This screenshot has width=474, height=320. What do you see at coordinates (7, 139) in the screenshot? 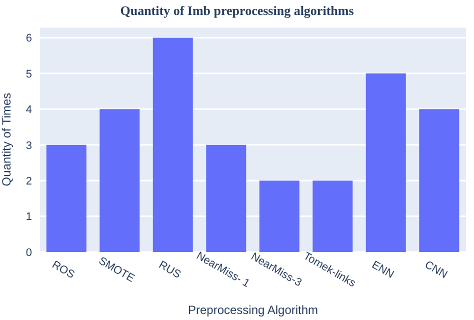
I see `y-axis-title: Quantity of Times` at bounding box center [7, 139].